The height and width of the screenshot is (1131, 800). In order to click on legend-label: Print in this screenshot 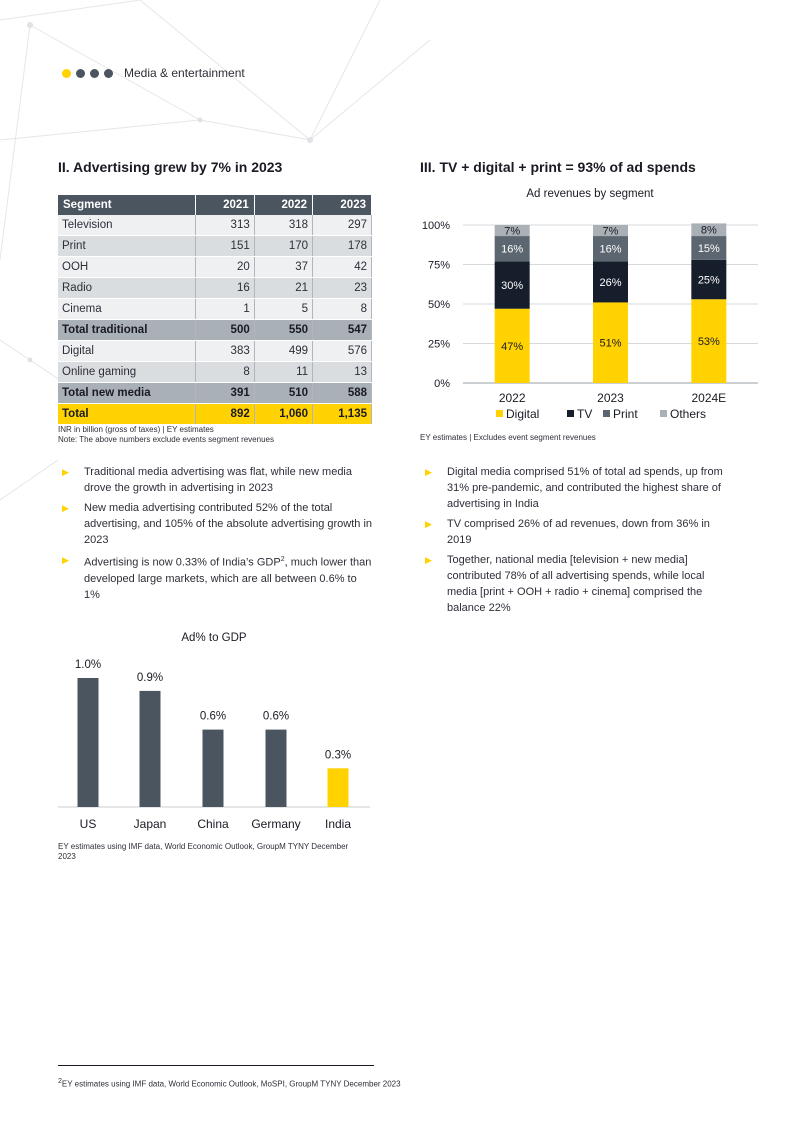, I will do `click(625, 414)`.